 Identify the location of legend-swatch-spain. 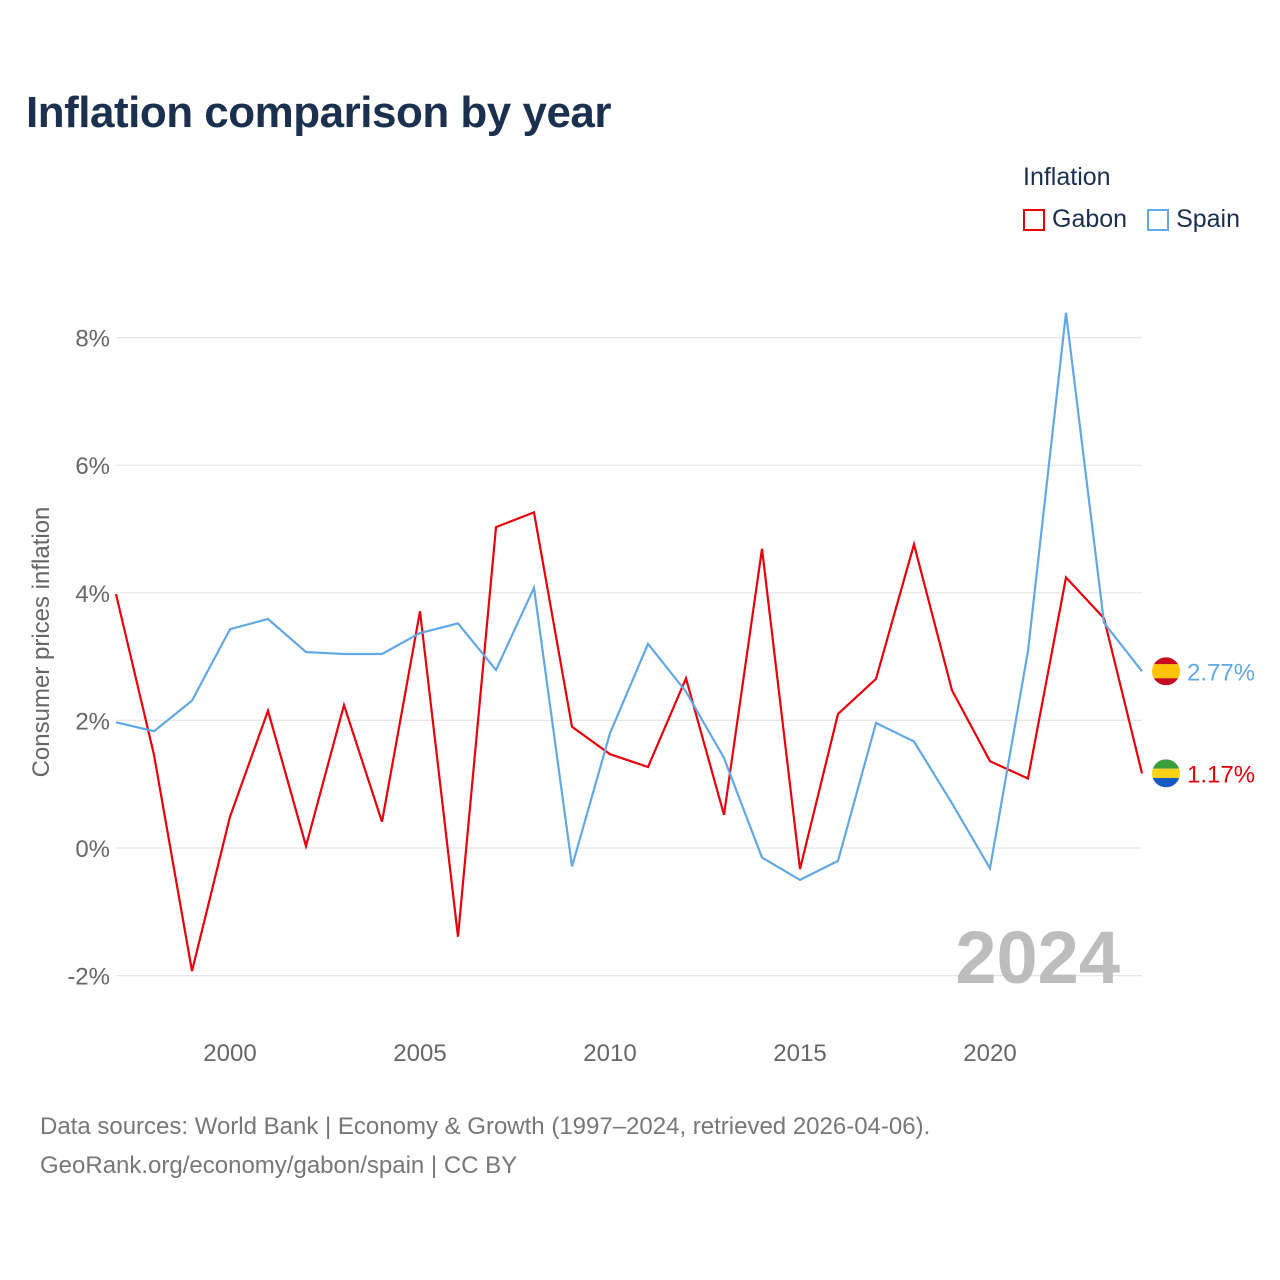
(1158, 219).